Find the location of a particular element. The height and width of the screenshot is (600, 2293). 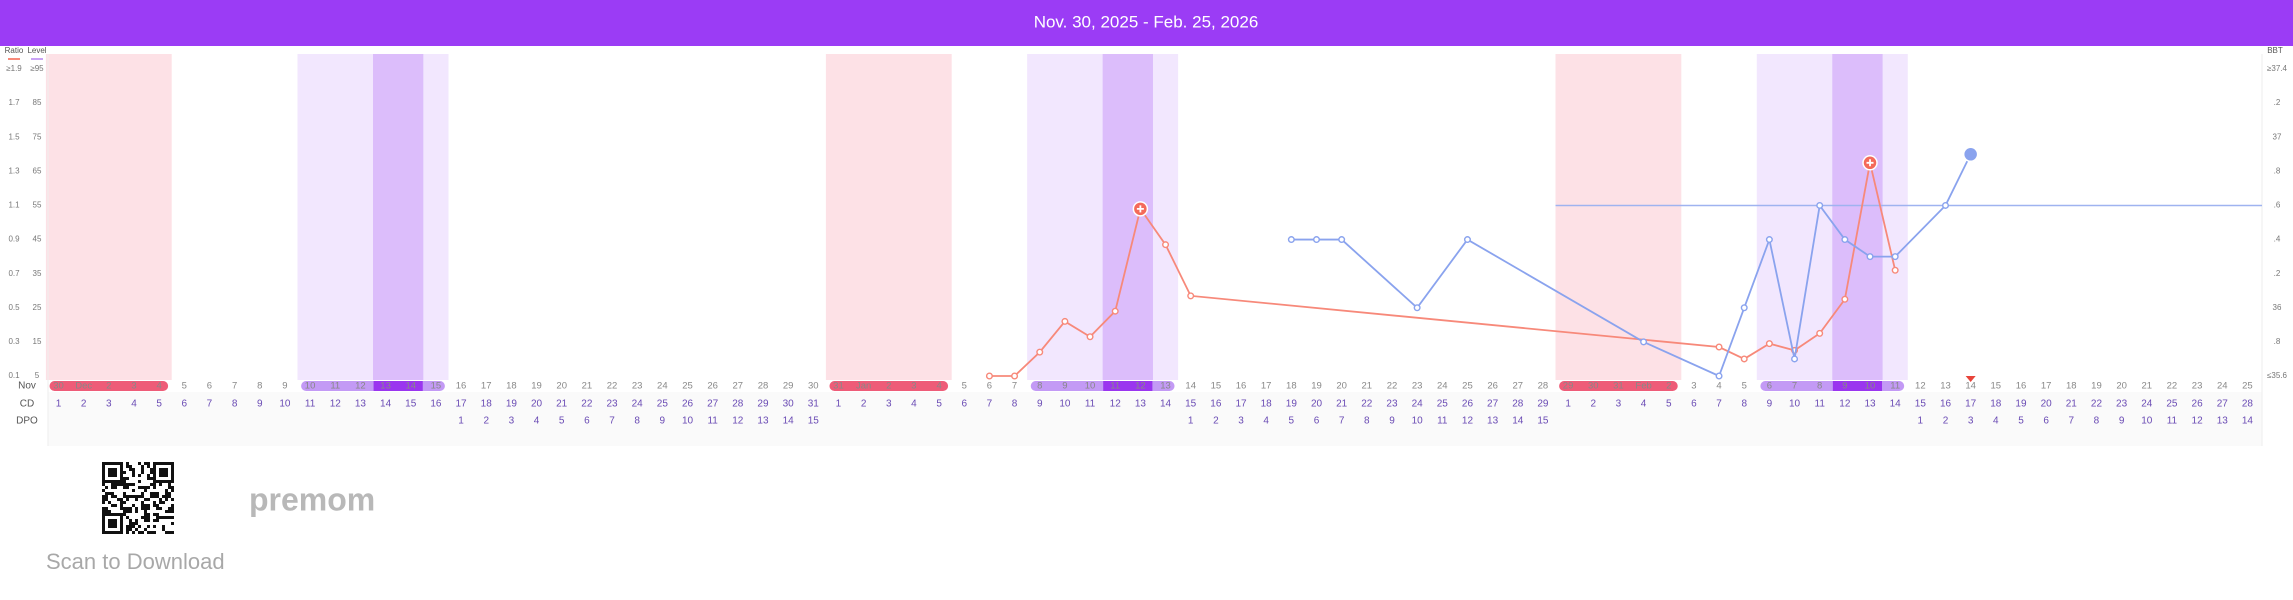

level-tick-label: 5 is located at coordinates (37, 375).